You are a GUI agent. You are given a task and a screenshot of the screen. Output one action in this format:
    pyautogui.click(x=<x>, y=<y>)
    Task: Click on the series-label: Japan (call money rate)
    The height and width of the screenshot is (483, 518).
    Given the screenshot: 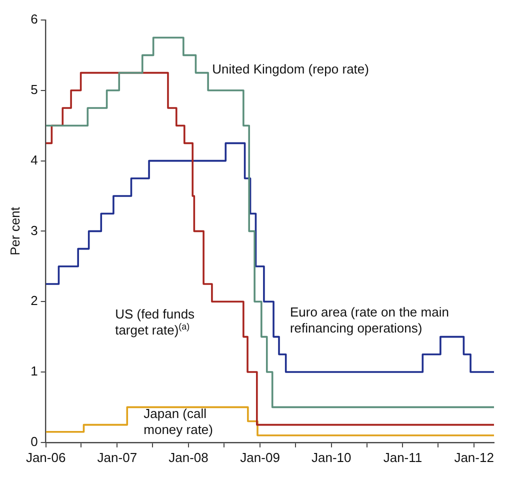 What is the action you would take?
    pyautogui.click(x=178, y=421)
    